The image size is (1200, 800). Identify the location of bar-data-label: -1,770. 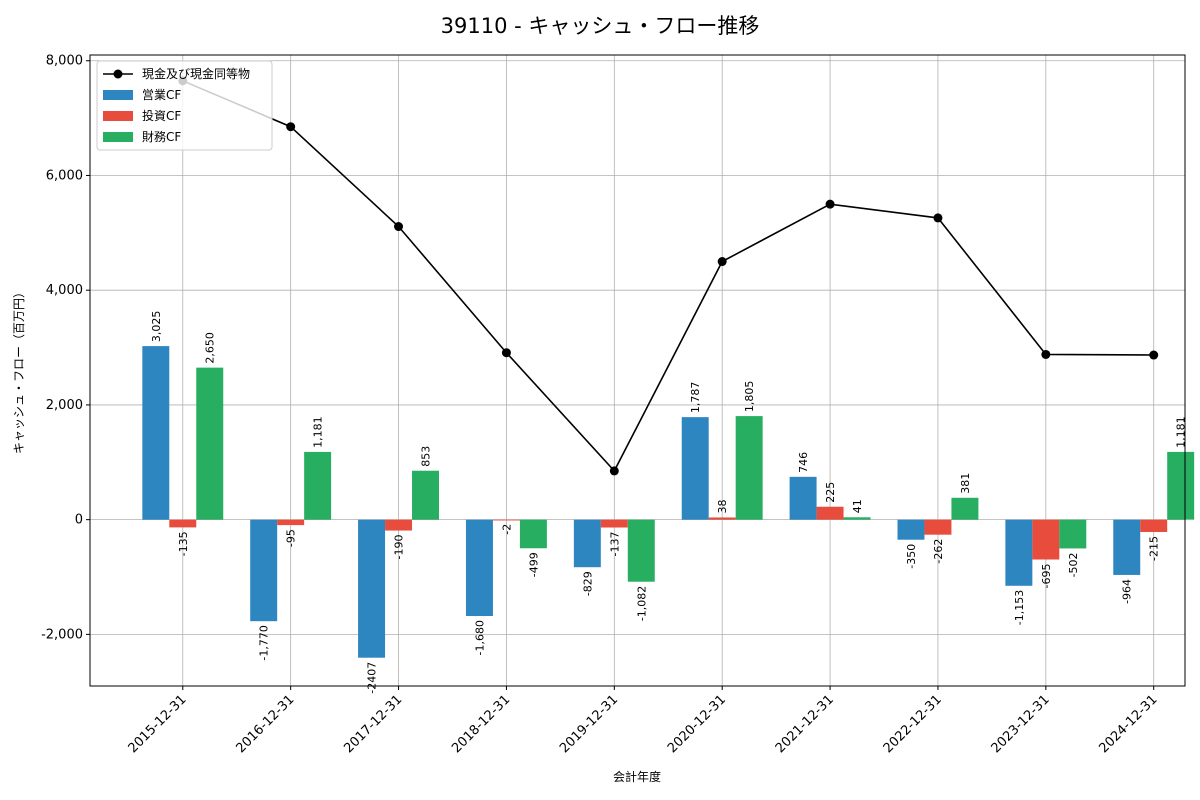
(264, 642).